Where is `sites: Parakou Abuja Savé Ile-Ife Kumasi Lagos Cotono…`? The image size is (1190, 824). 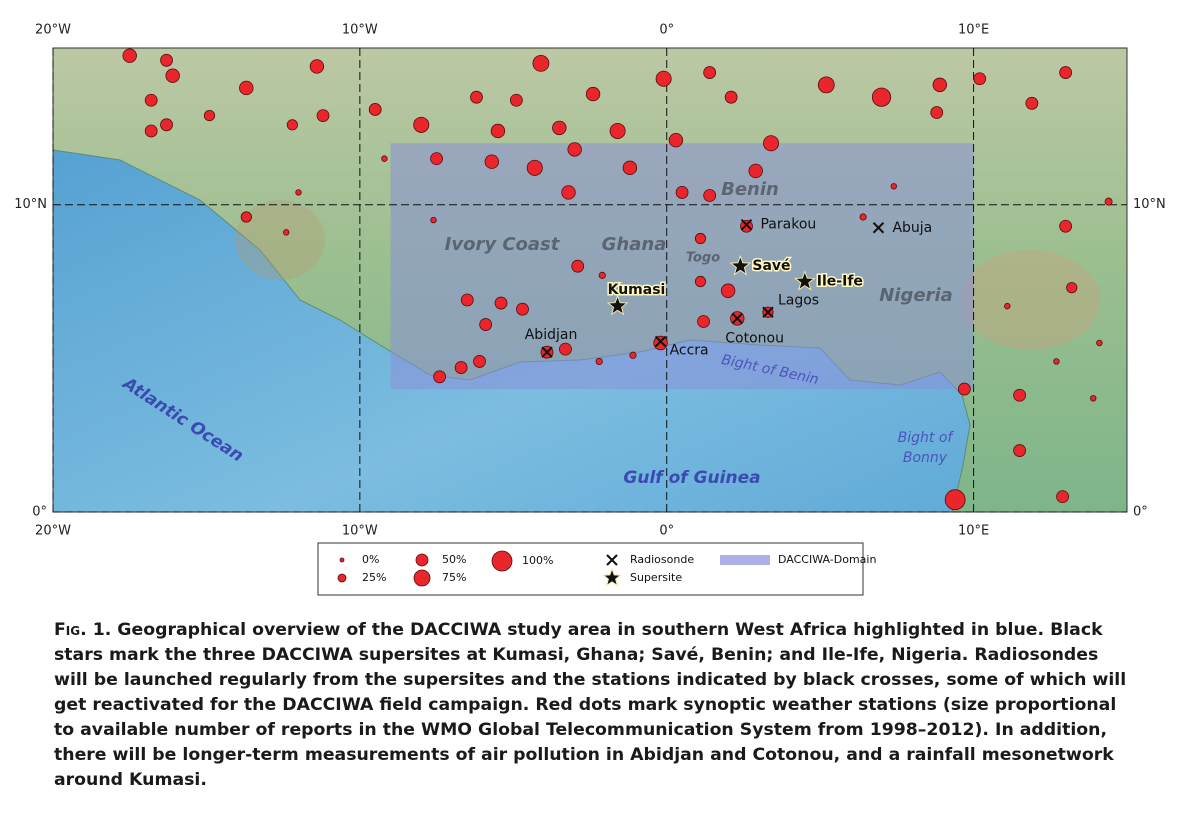
sites: Parakou Abuja Savé Ile-Ife Kumasi Lagos Cotono… is located at coordinates (729, 288).